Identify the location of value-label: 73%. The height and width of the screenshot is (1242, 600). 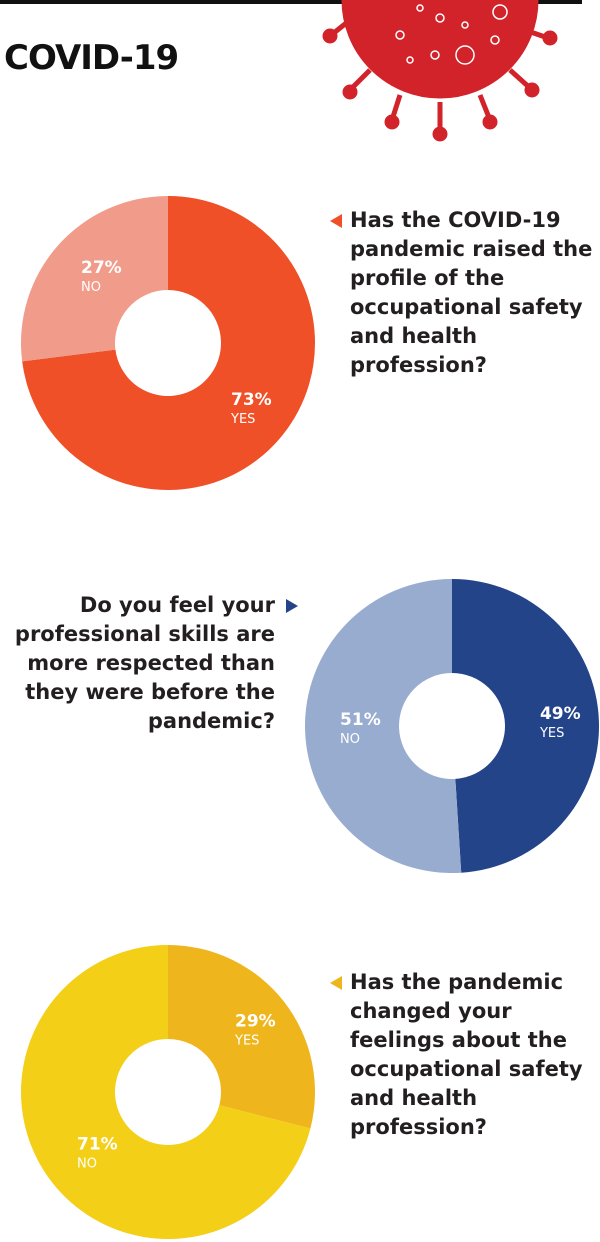
(251, 400).